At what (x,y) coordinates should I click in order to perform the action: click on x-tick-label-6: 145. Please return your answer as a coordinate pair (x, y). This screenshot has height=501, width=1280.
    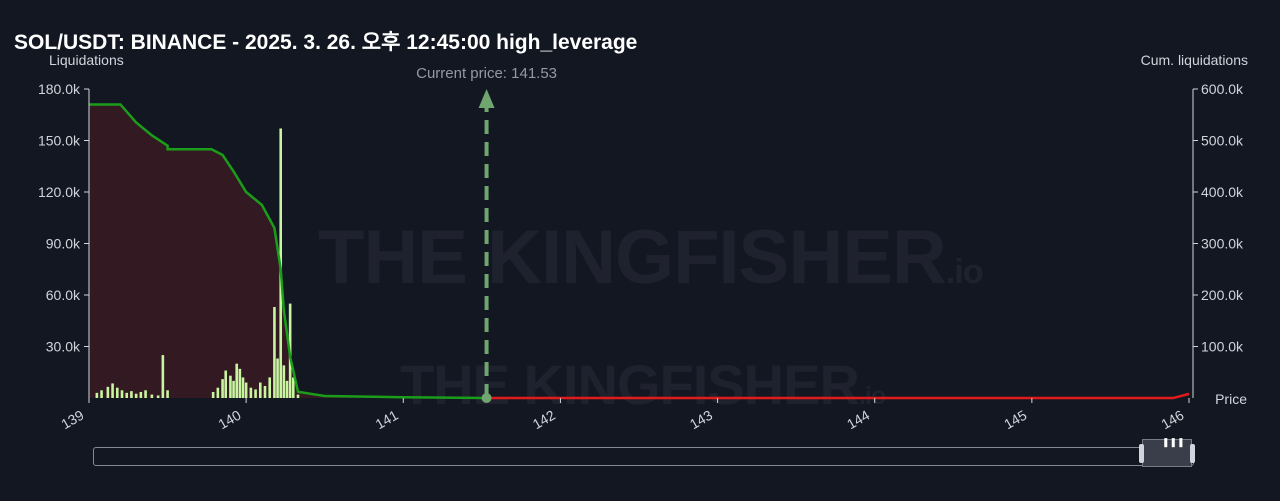
    Looking at the image, I should click on (1015, 420).